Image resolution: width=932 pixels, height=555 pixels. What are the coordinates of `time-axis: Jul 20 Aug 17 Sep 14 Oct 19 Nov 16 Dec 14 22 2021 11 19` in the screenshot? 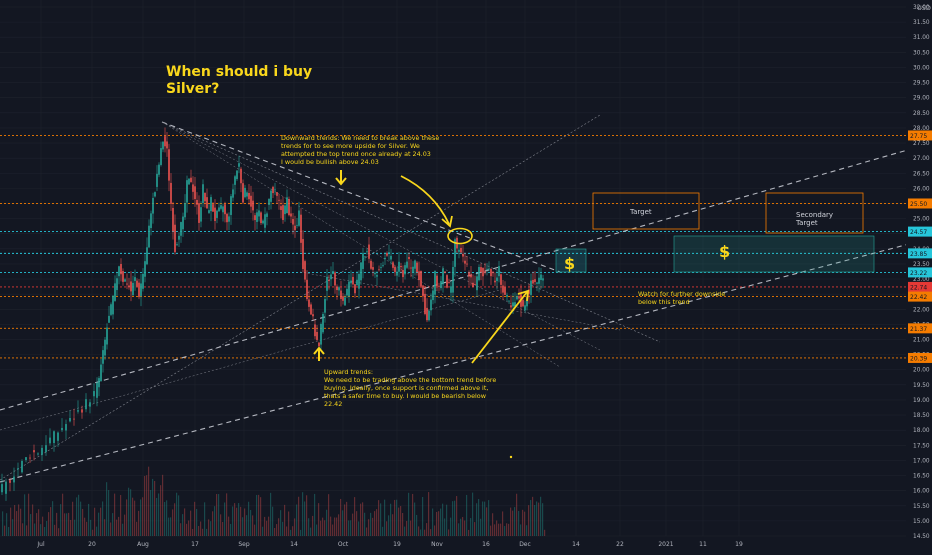 It's located at (389, 544).